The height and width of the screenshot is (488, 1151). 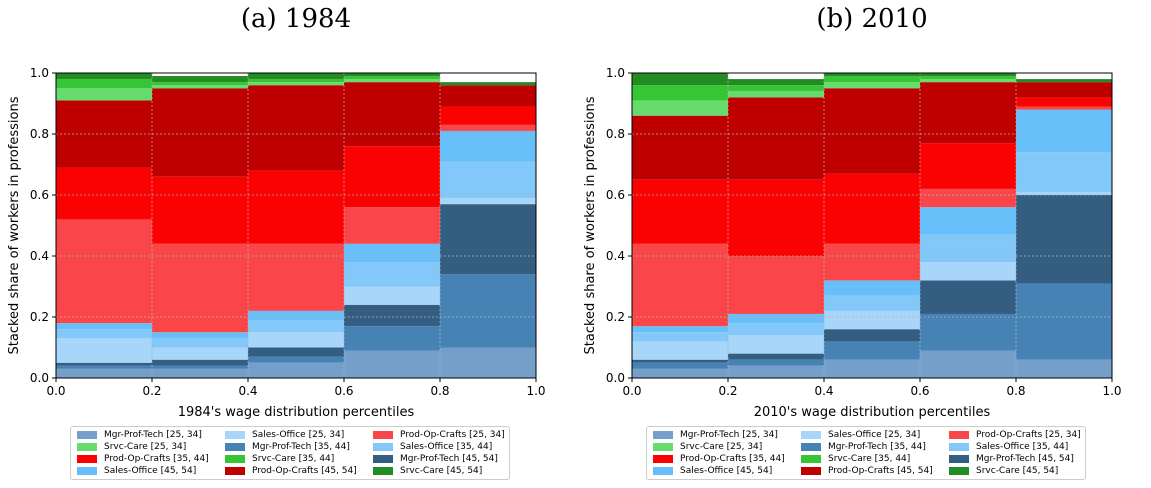 I want to click on legend-label: Mgr-Prof-Tech [25, 34], so click(x=153, y=435).